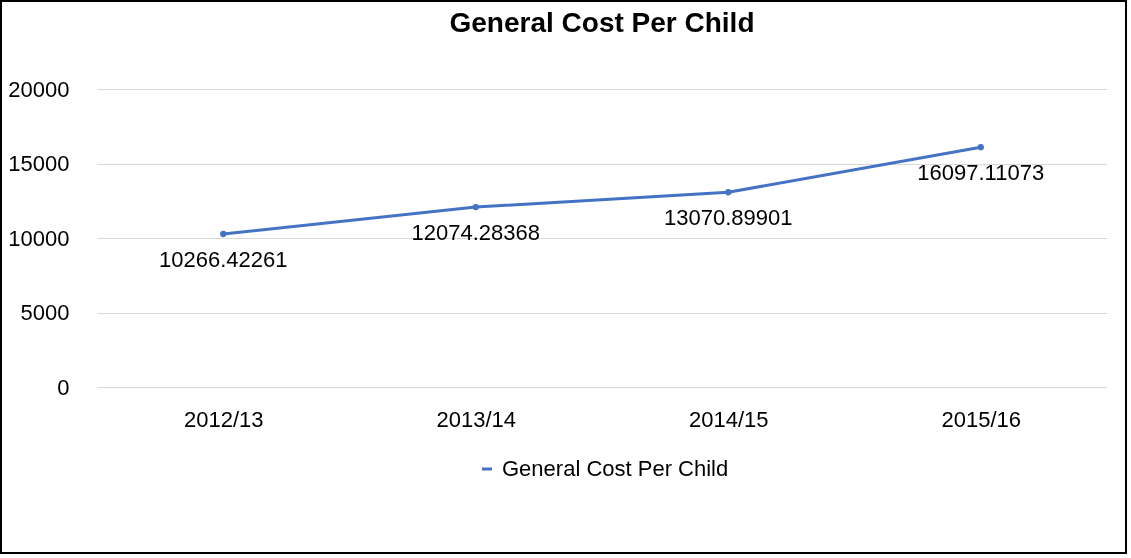  I want to click on data-label: 16097.11073, so click(981, 173).